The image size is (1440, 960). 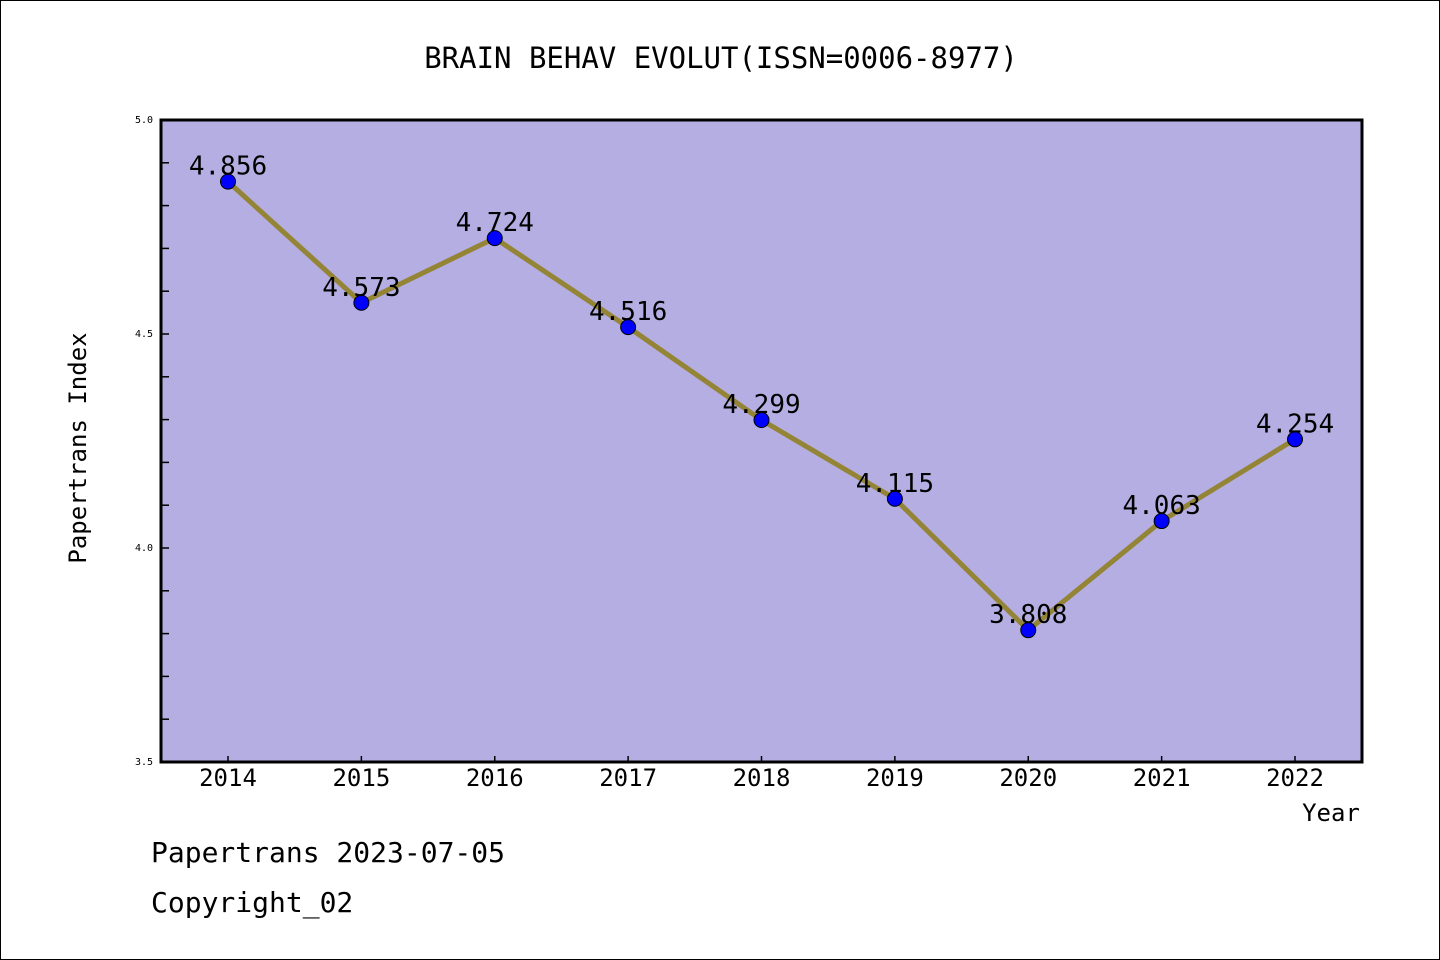 I want to click on x-tick-label: 2019, so click(x=895, y=778).